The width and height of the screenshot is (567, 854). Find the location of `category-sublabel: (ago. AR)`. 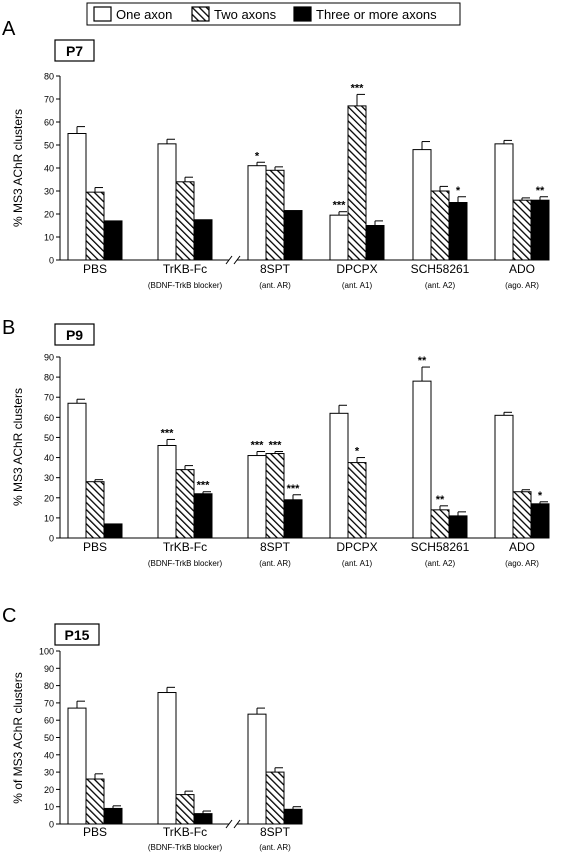

category-sublabel: (ago. AR) is located at coordinates (522, 563).